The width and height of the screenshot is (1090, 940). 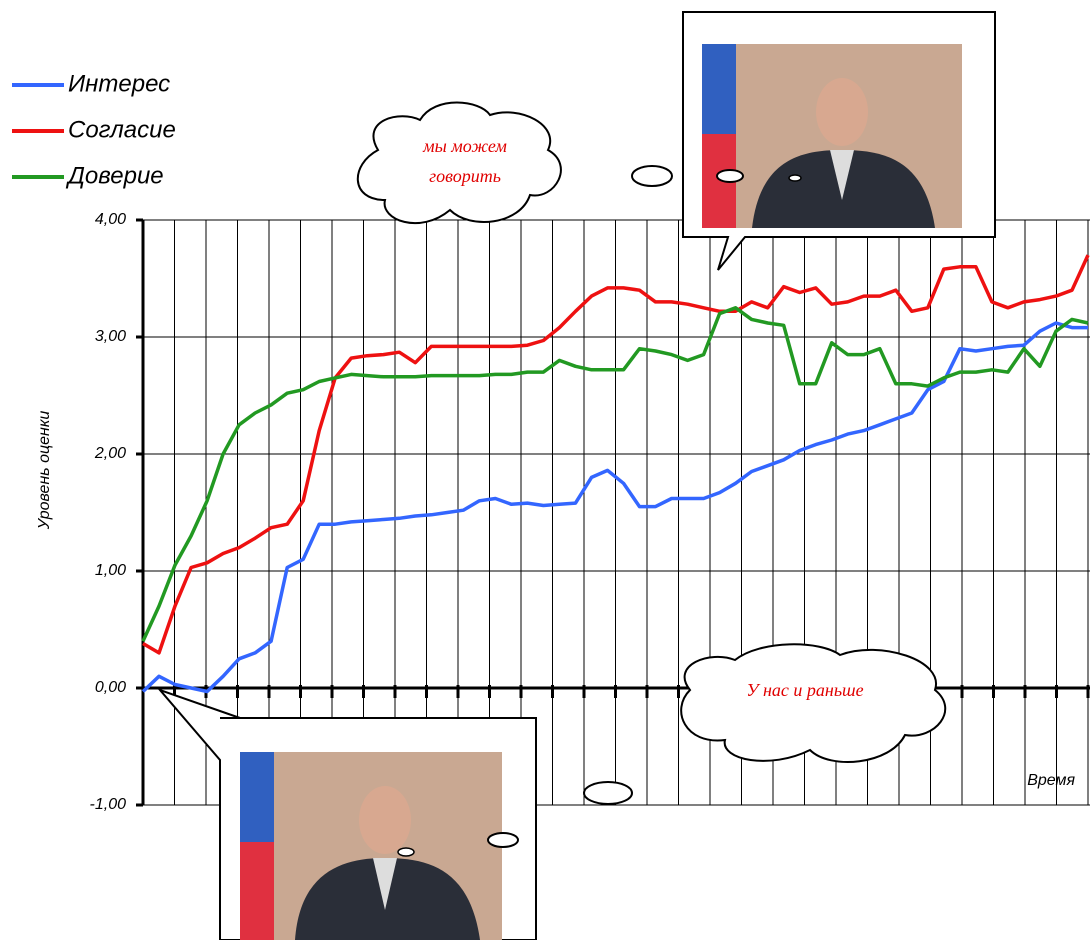 What do you see at coordinates (114, 175) in the screenshot?
I see `legend-label: Доверие` at bounding box center [114, 175].